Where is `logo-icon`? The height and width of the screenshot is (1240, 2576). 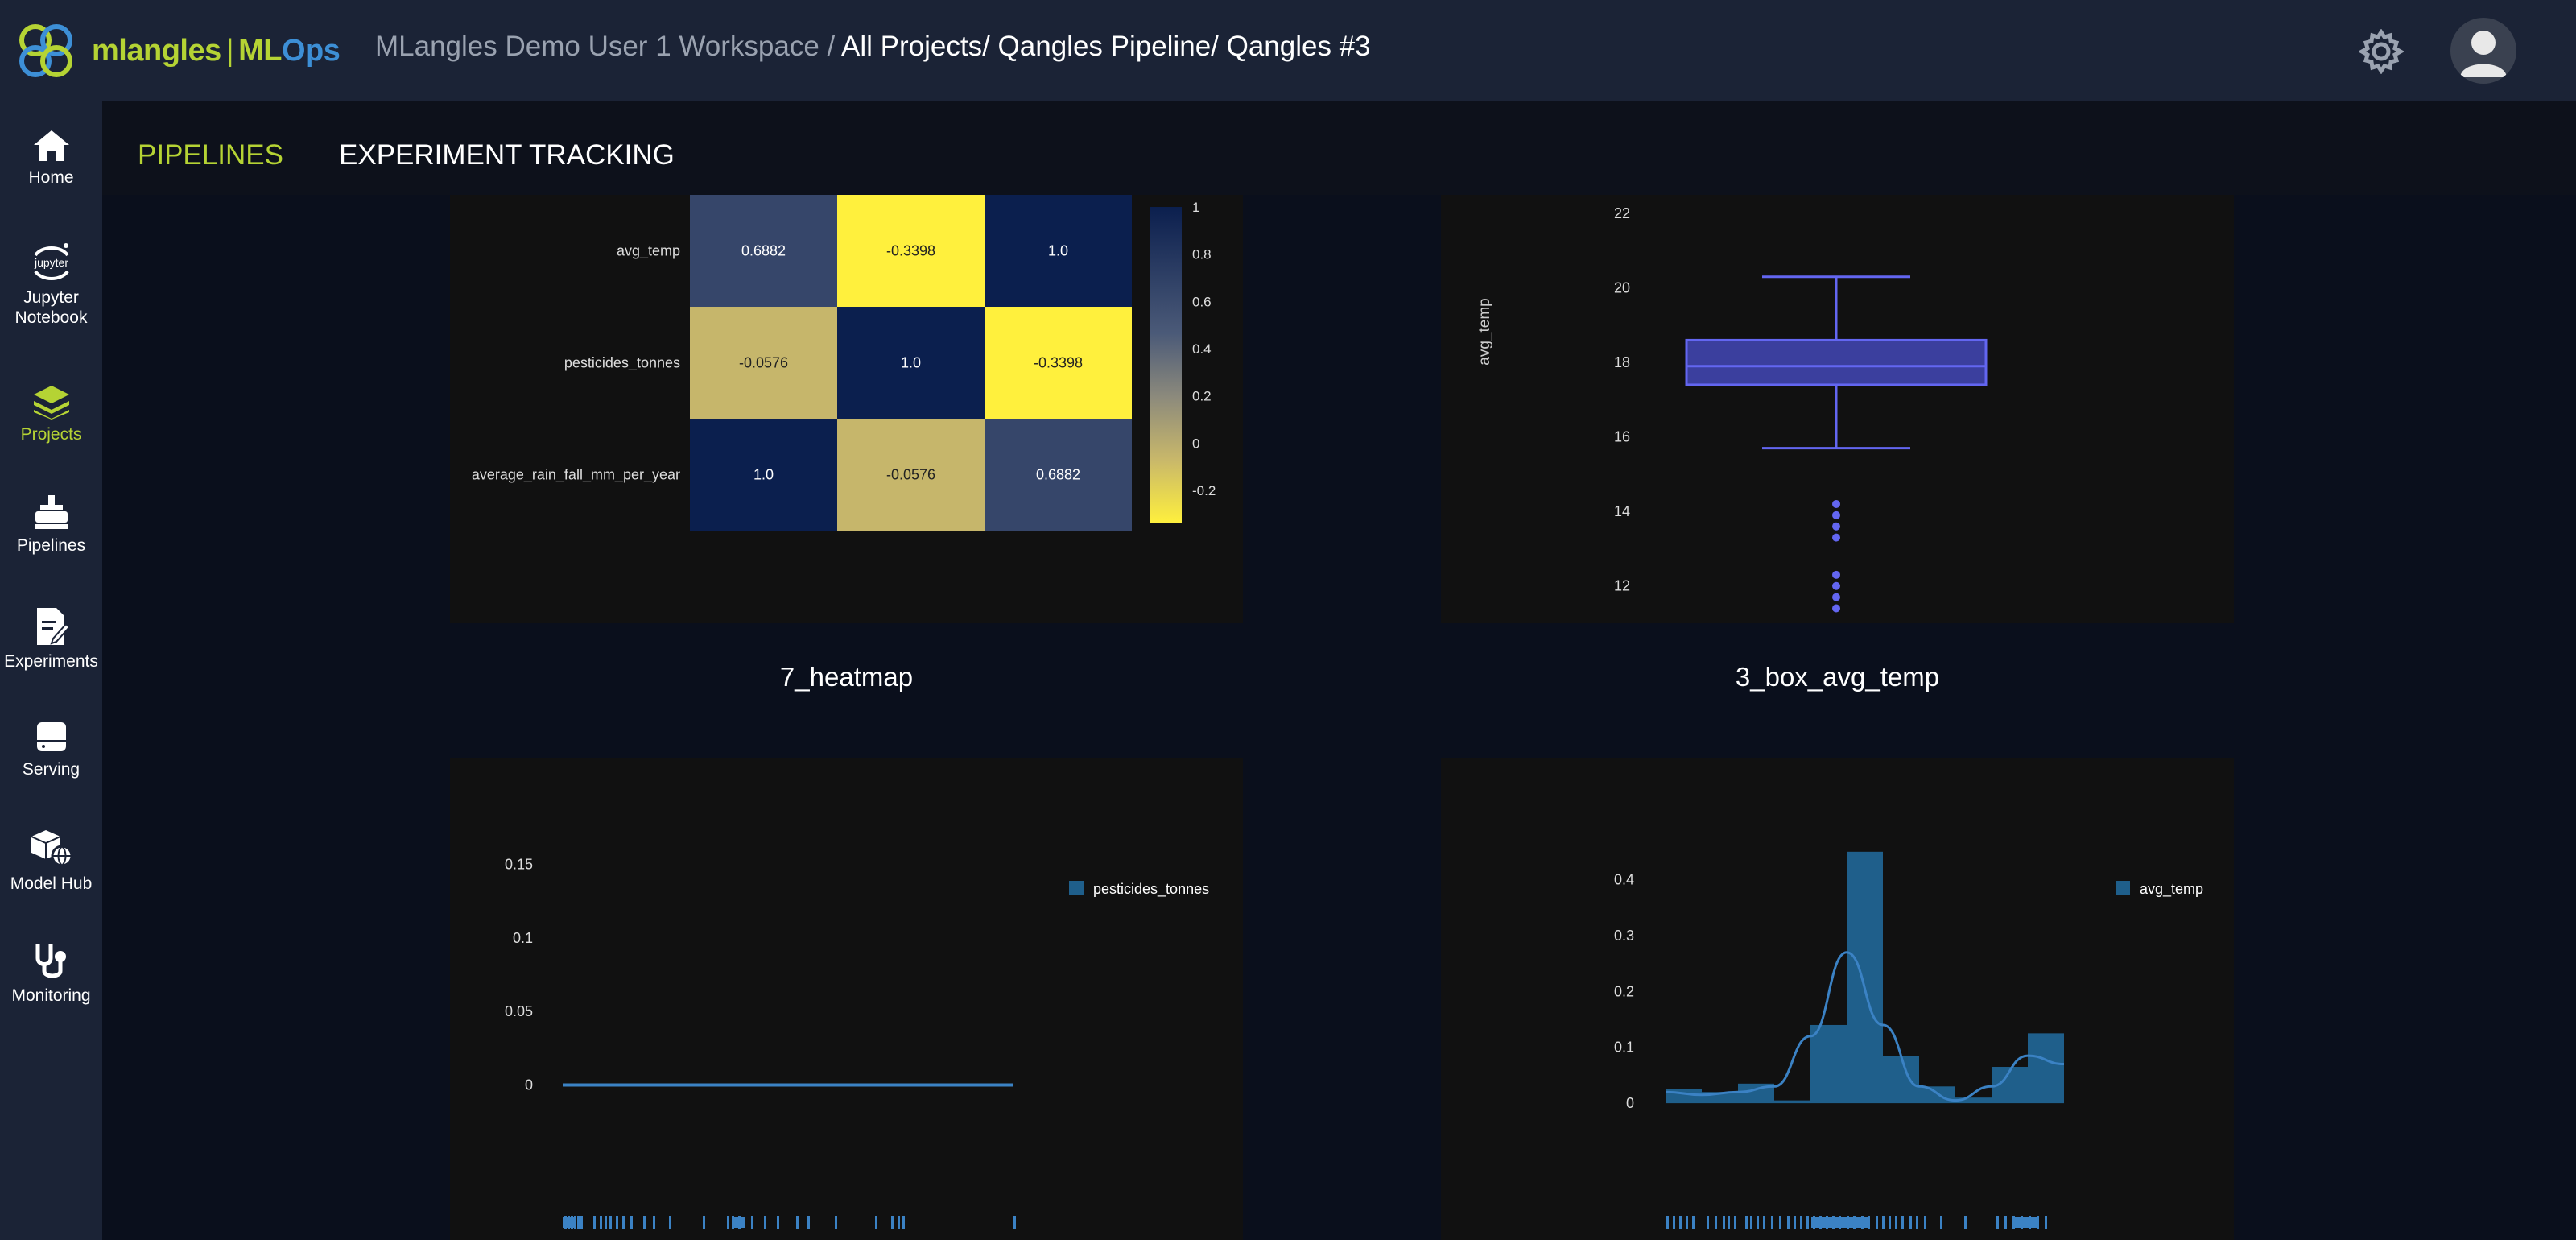
logo-icon is located at coordinates (45, 51).